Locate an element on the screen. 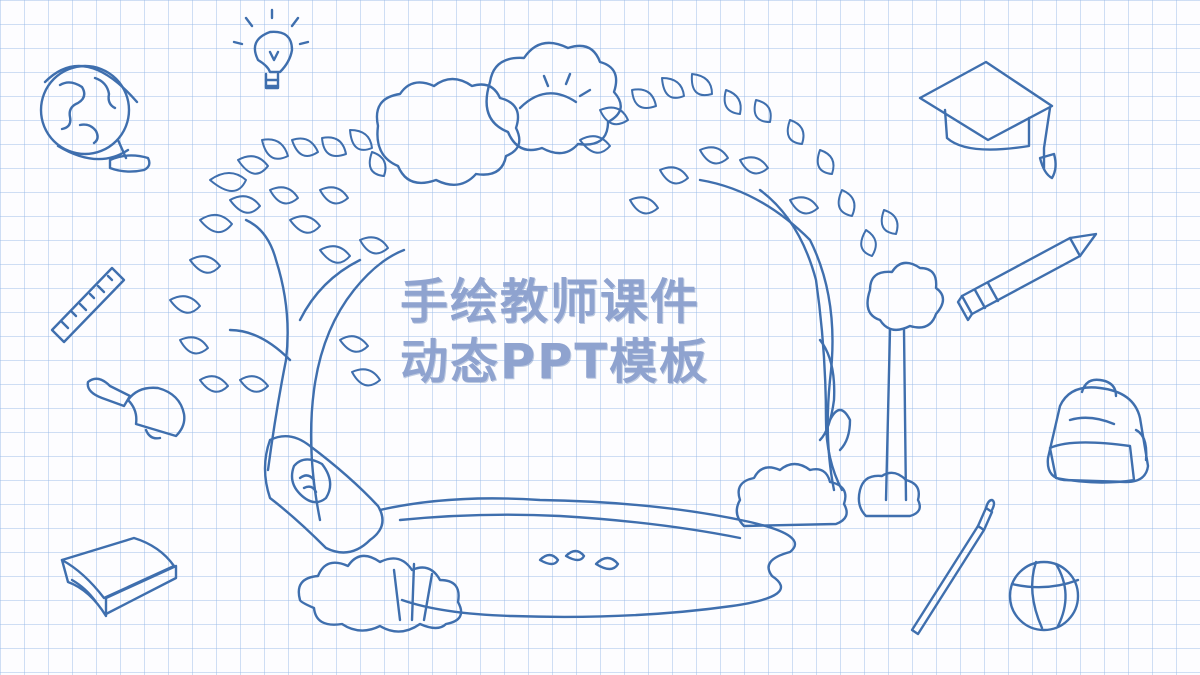 The width and height of the screenshot is (1200, 675). globe-icon is located at coordinates (95, 119).